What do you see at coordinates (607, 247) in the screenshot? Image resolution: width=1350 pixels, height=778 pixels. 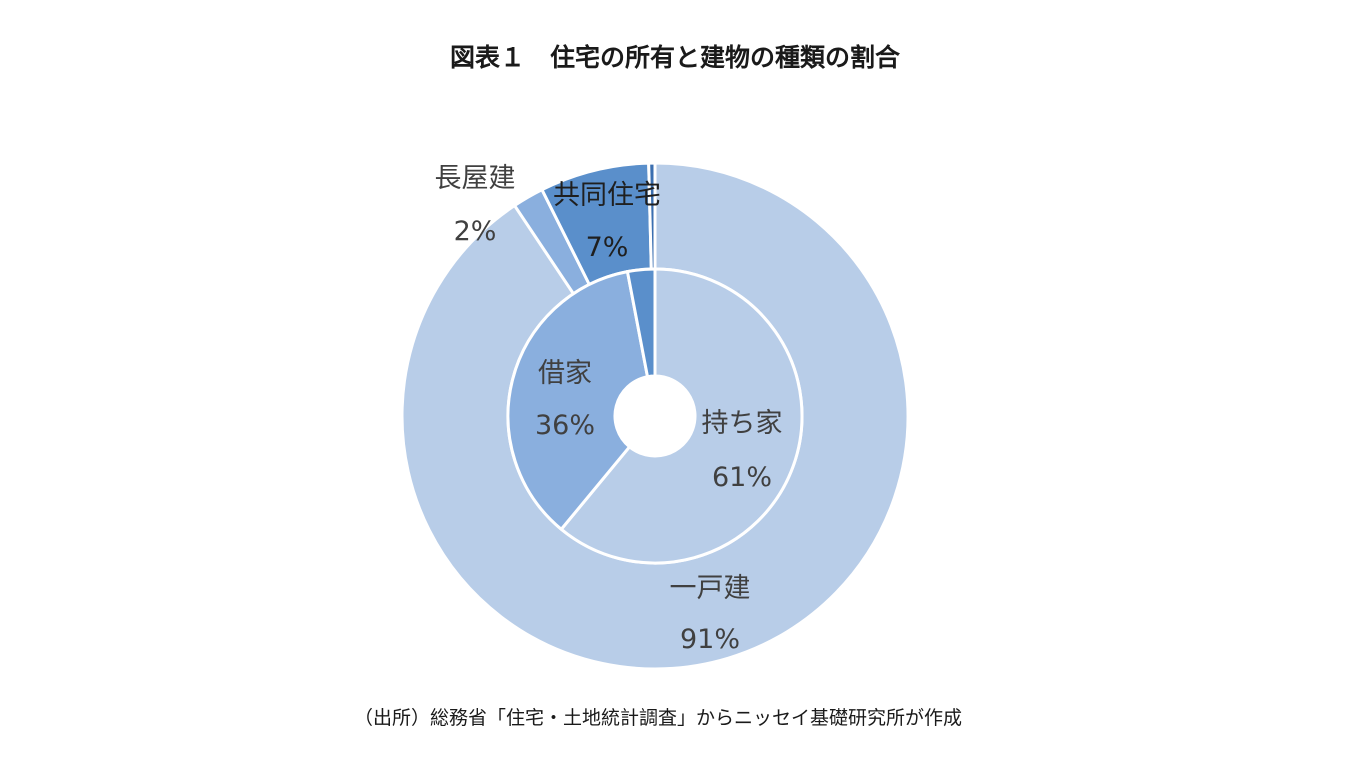 I see `outer-value-label-2: 7%` at bounding box center [607, 247].